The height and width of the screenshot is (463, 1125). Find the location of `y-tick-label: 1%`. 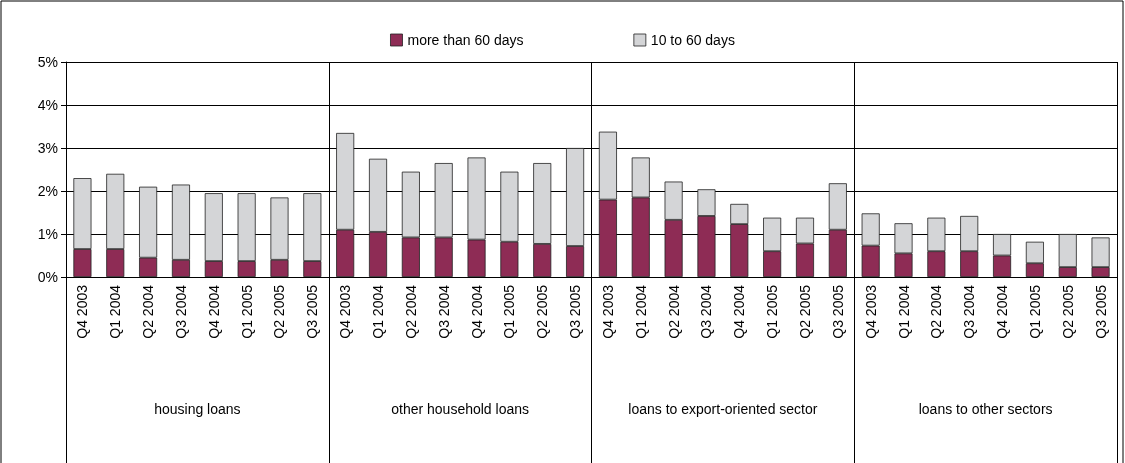

y-tick-label: 1% is located at coordinates (47, 234).